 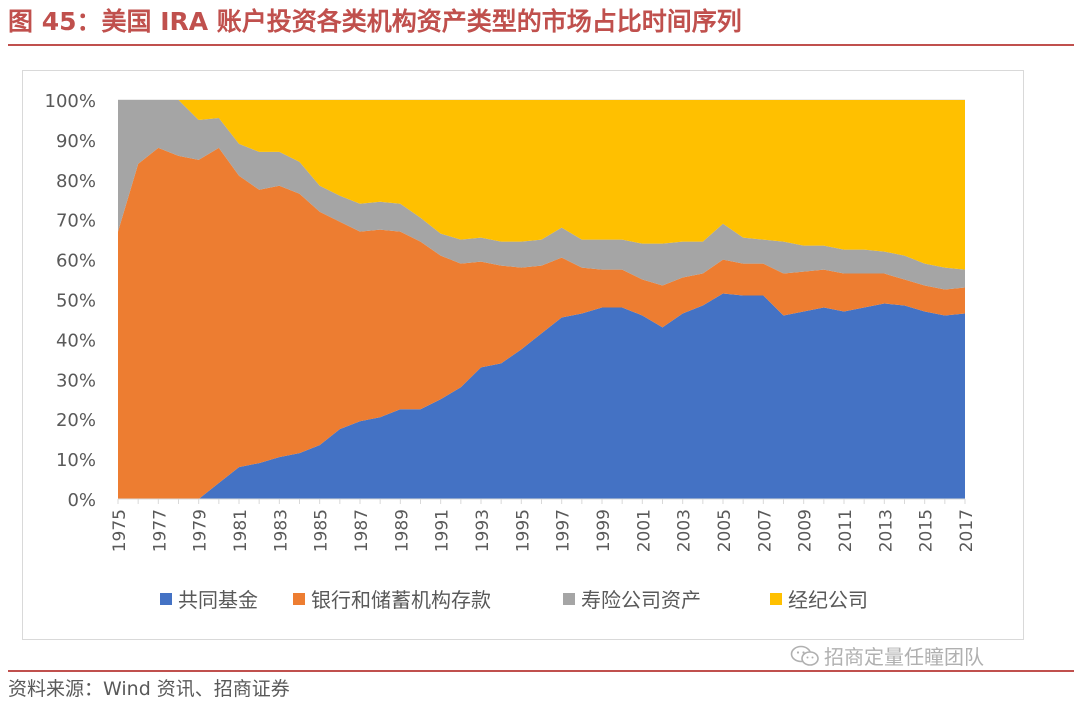 I want to click on y-tick-label: 10%, so click(x=76, y=460).